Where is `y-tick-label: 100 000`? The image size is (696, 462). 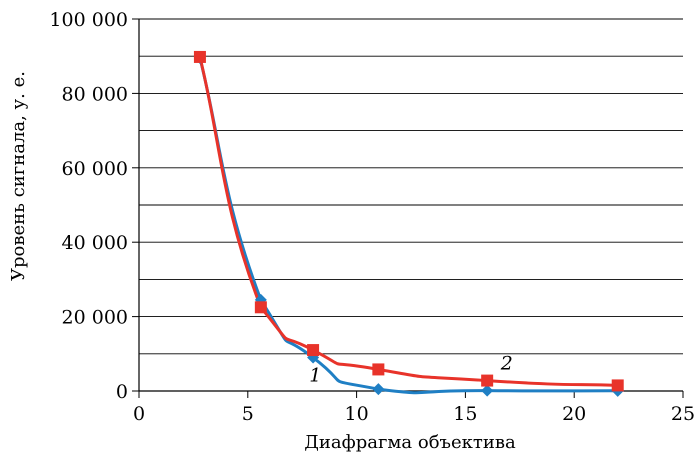
y-tick-label: 100 000 is located at coordinates (88, 20).